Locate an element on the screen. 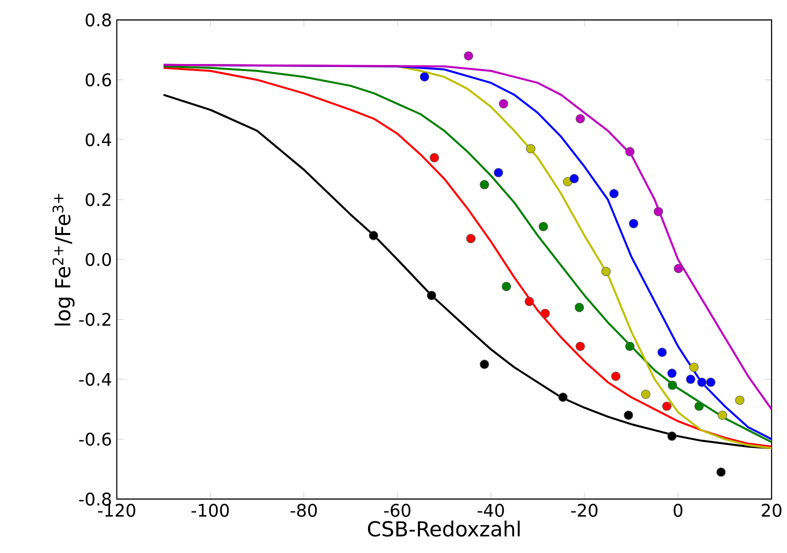 The height and width of the screenshot is (553, 787). y-axis-title: log Fe$^{2+}$/Fe$^{3+}$ is located at coordinates (63, 260).